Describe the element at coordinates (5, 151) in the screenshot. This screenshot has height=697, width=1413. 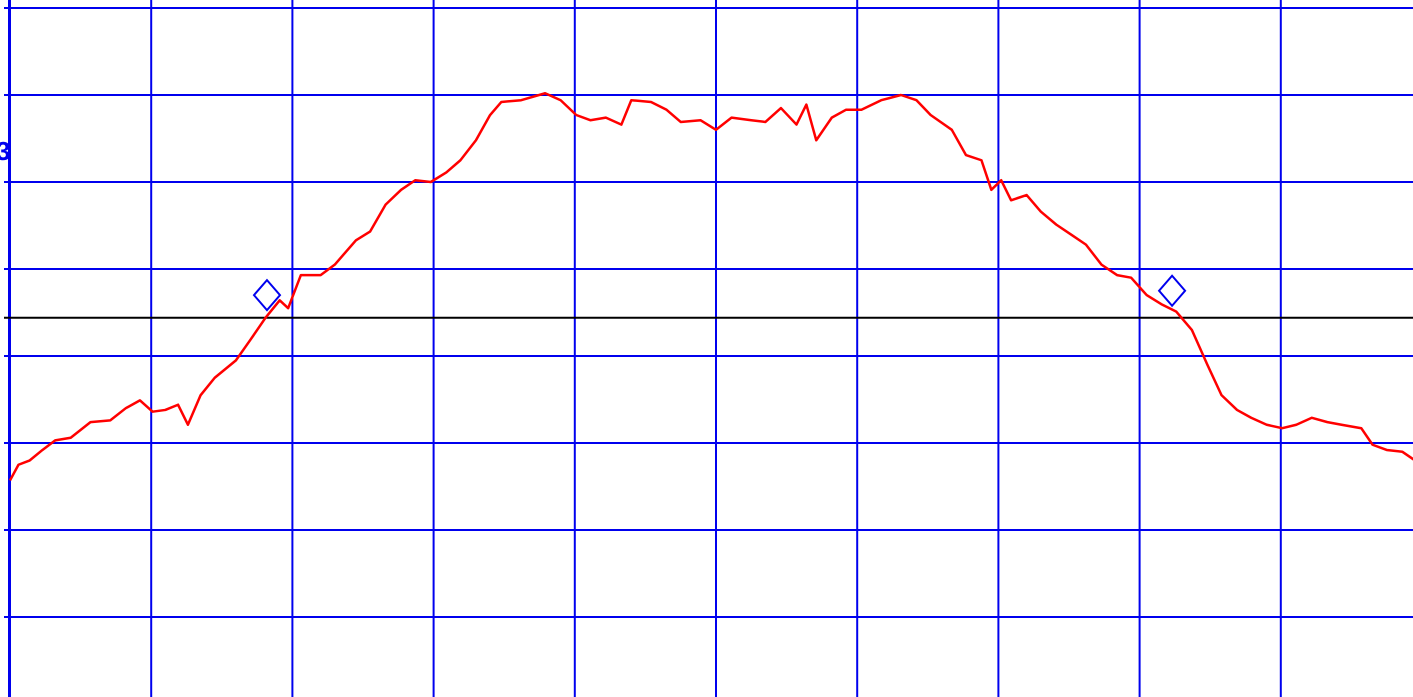
I see `scale-label: 3` at that location.